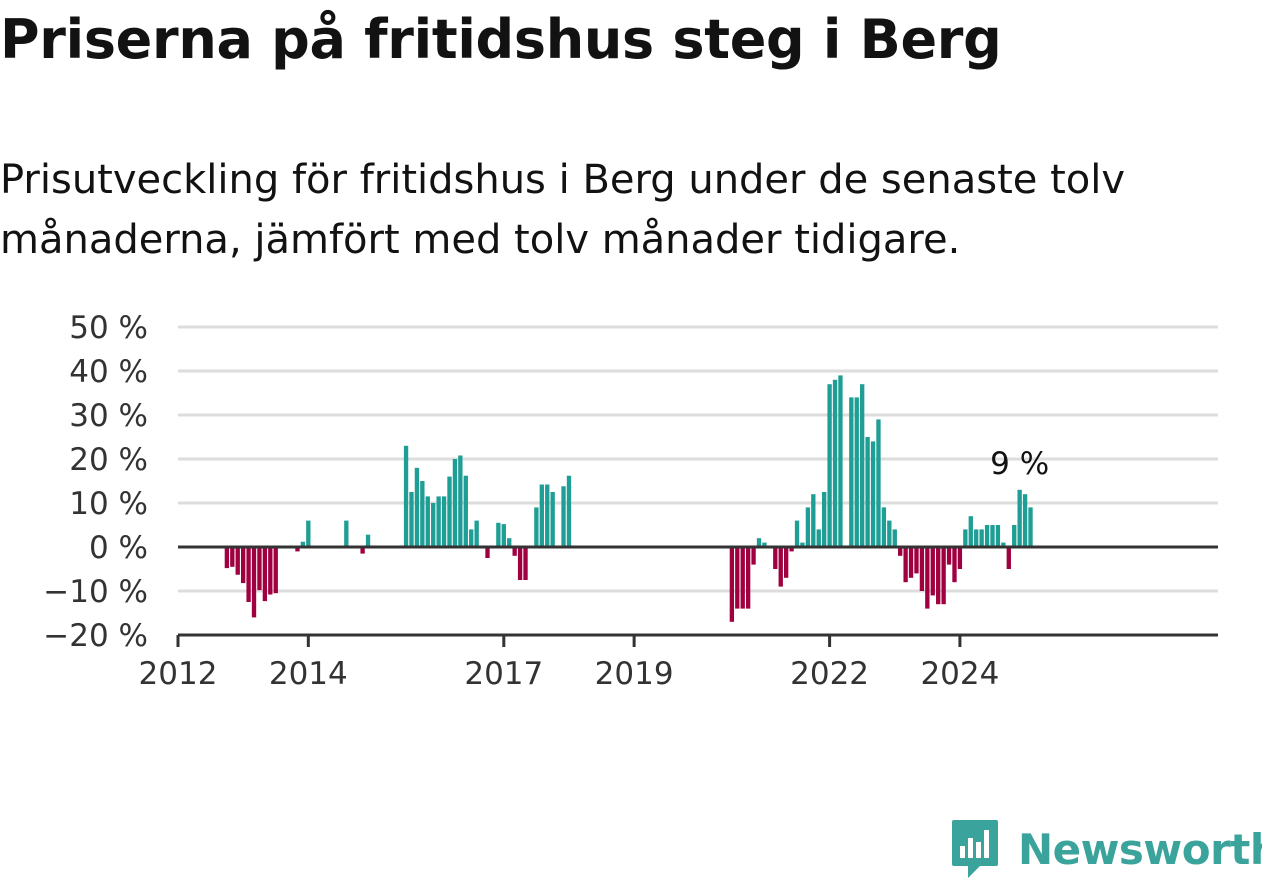 This screenshot has width=1262, height=880. I want to click on y-axis-ticks: −20 % −10 % 0 % 10 % 20 % 30 % 40 % 50 %, so click(95, 482).